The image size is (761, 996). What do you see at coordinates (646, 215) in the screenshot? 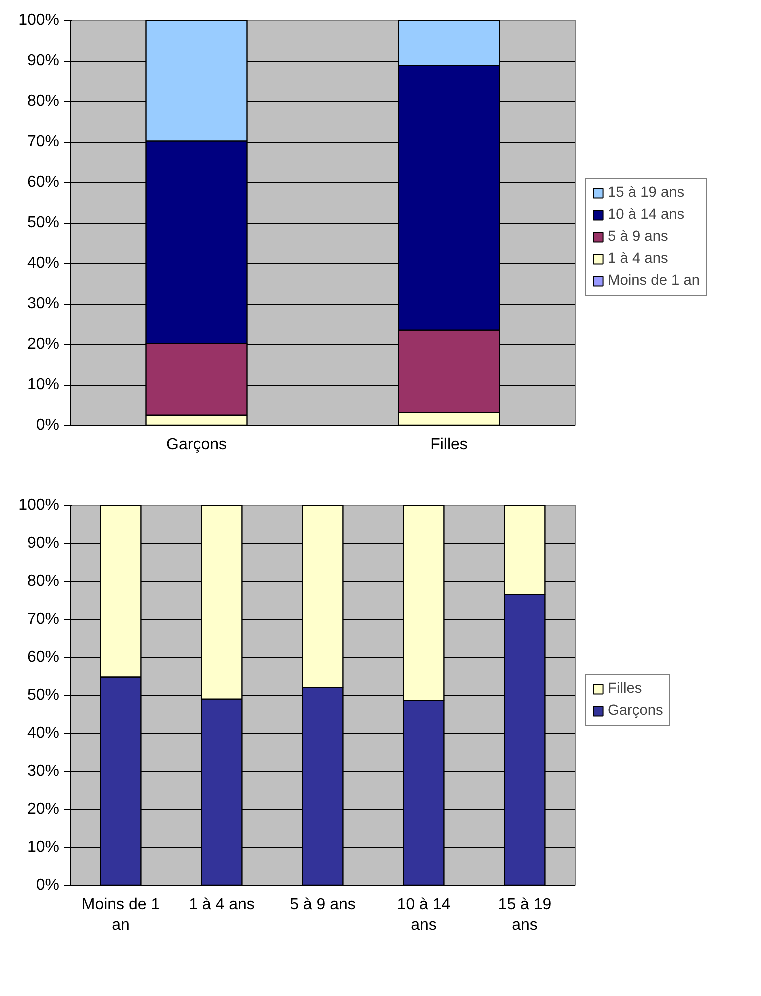
I see `legend-label: 10 à 14 ans` at bounding box center [646, 215].